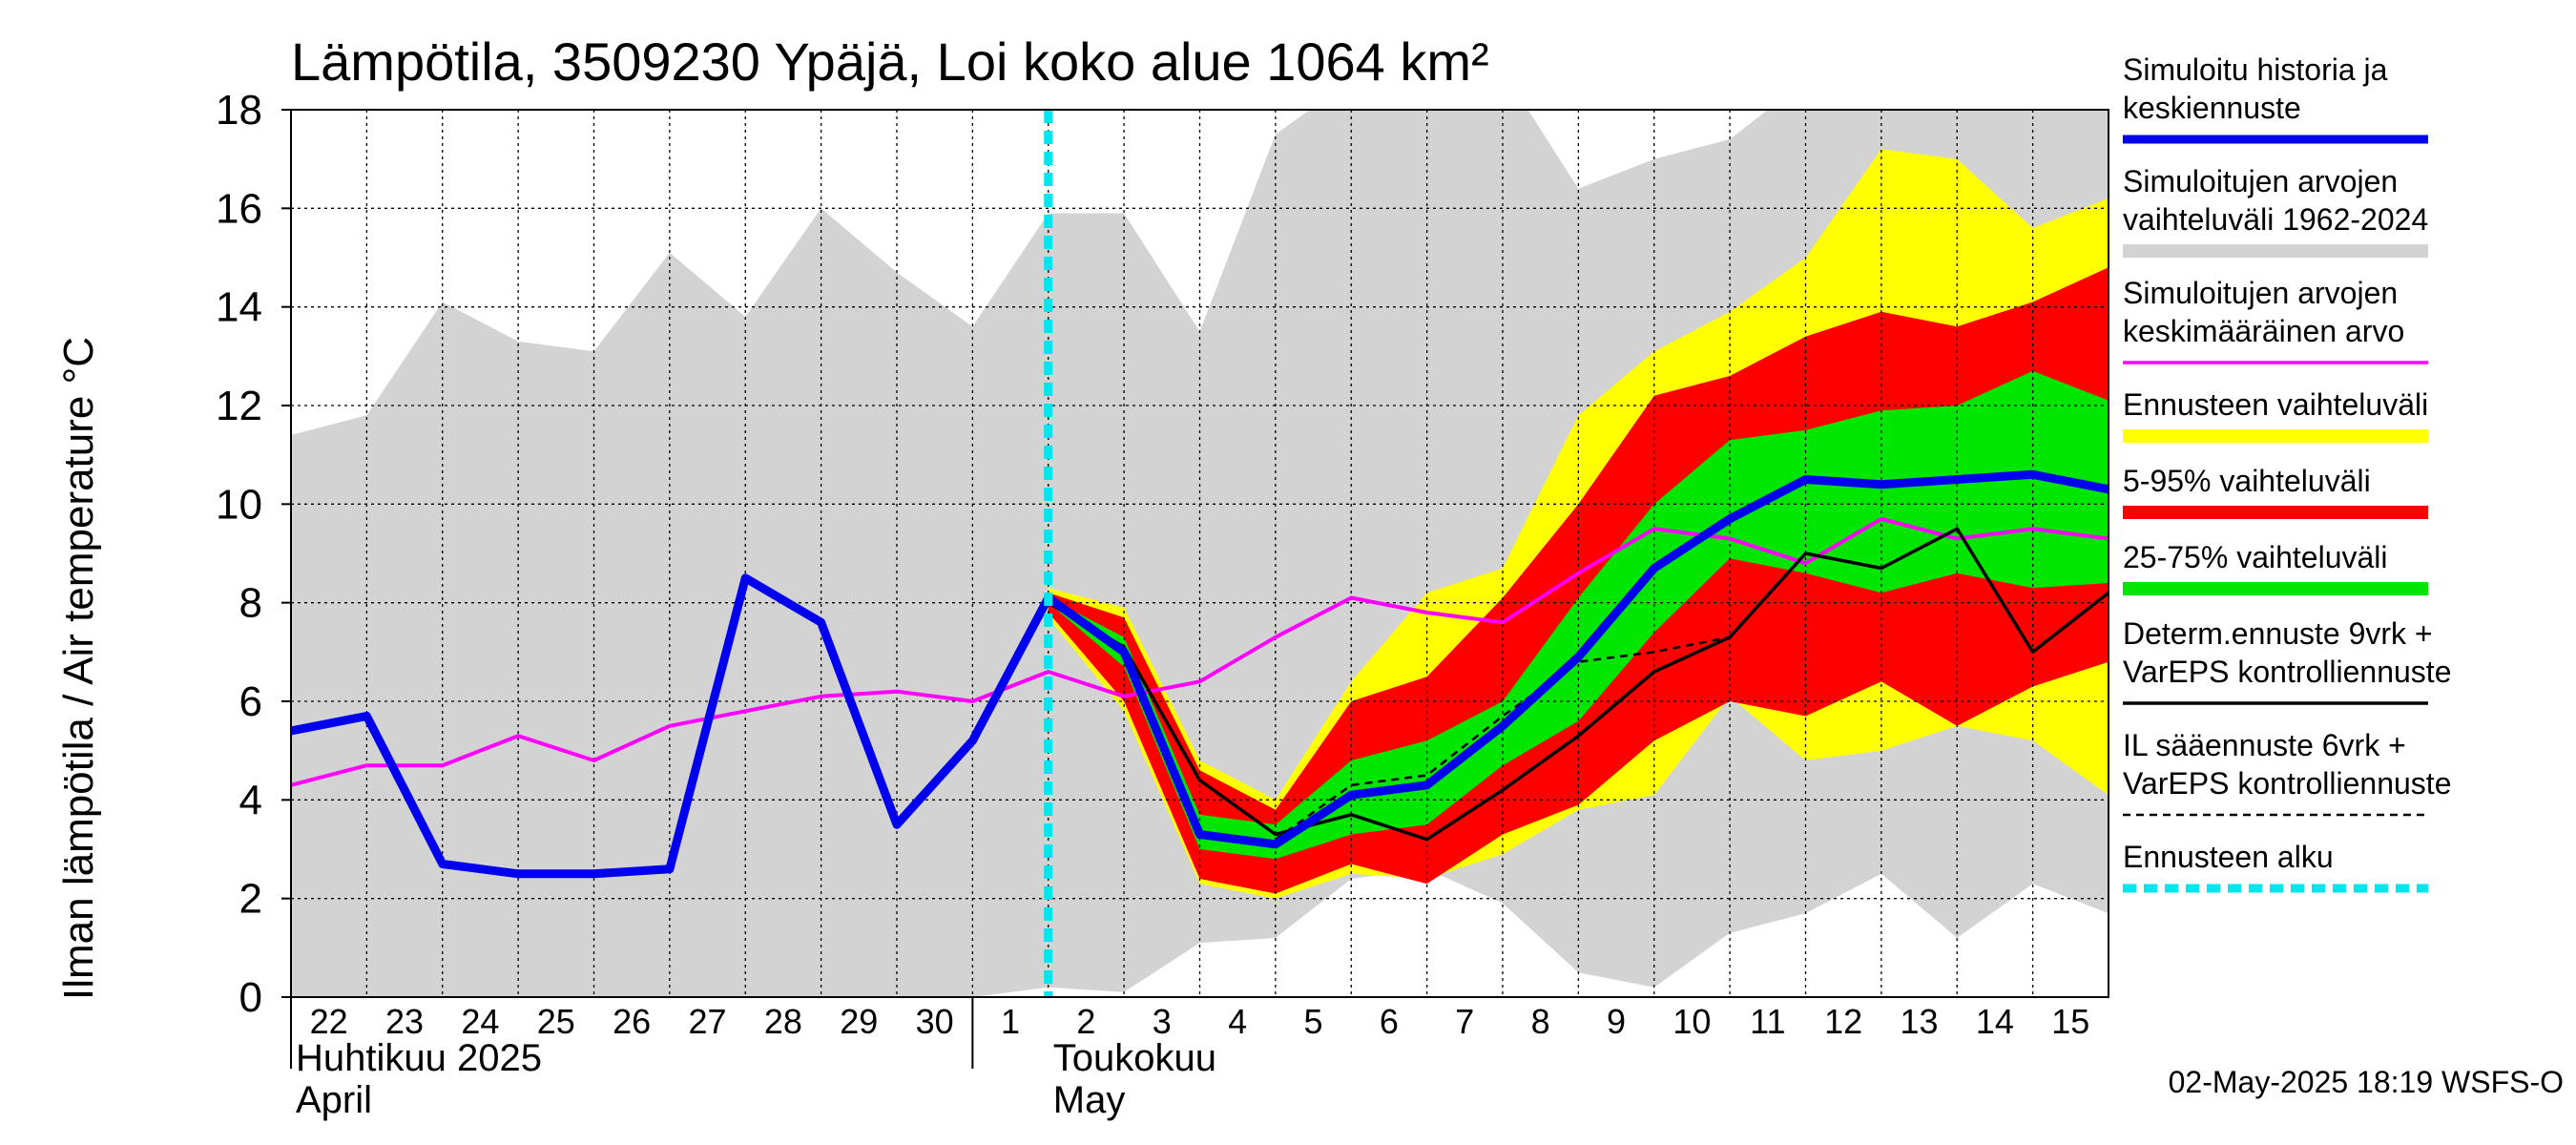 The height and width of the screenshot is (1145, 2576). I want to click on month-label: Toukokuu, so click(1134, 1058).